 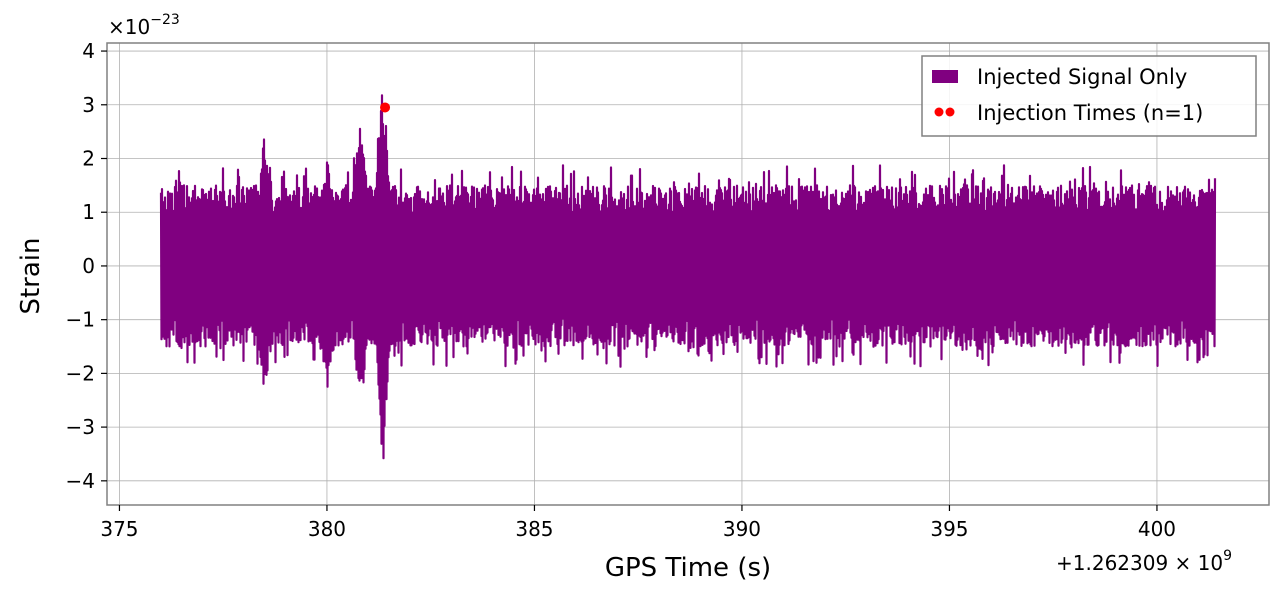 What do you see at coordinates (88, 159) in the screenshot?
I see `y-tick-label: 2` at bounding box center [88, 159].